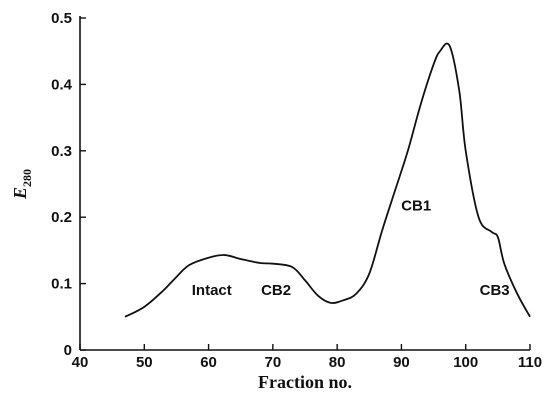 Image resolution: width=545 pixels, height=397 pixels. Describe the element at coordinates (212, 290) in the screenshot. I see `annotation-intact: Intact` at that location.